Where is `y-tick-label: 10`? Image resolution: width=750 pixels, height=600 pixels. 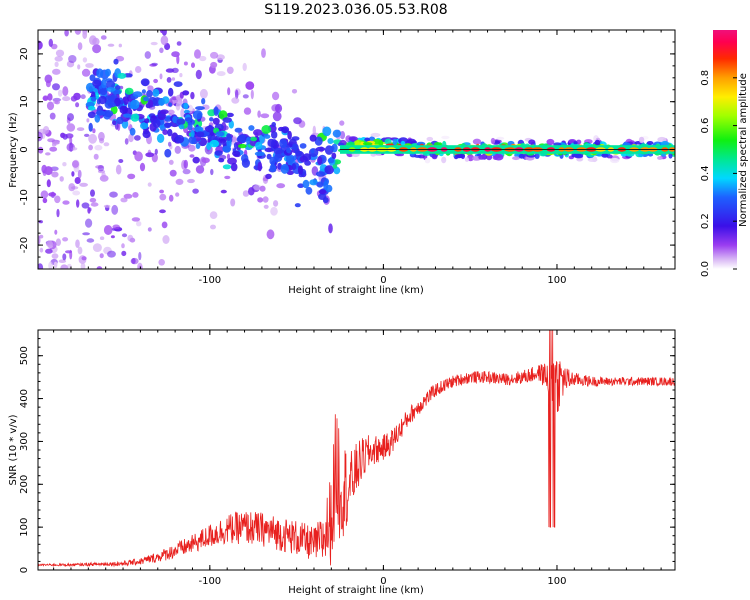 y-tick-label: 10 is located at coordinates (24, 101).